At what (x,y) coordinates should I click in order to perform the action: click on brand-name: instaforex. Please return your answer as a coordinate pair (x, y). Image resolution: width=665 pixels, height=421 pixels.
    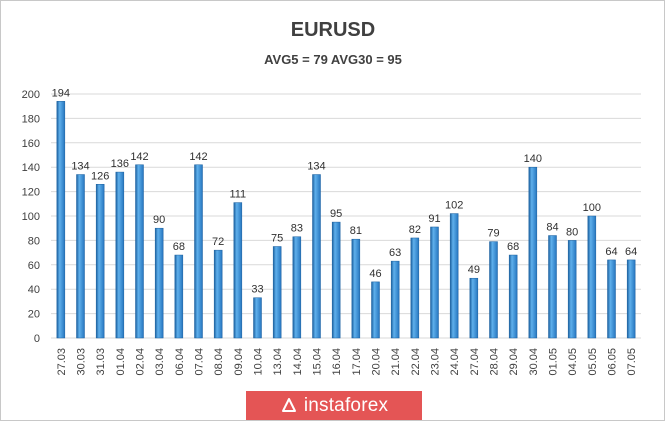
    Looking at the image, I should click on (346, 405).